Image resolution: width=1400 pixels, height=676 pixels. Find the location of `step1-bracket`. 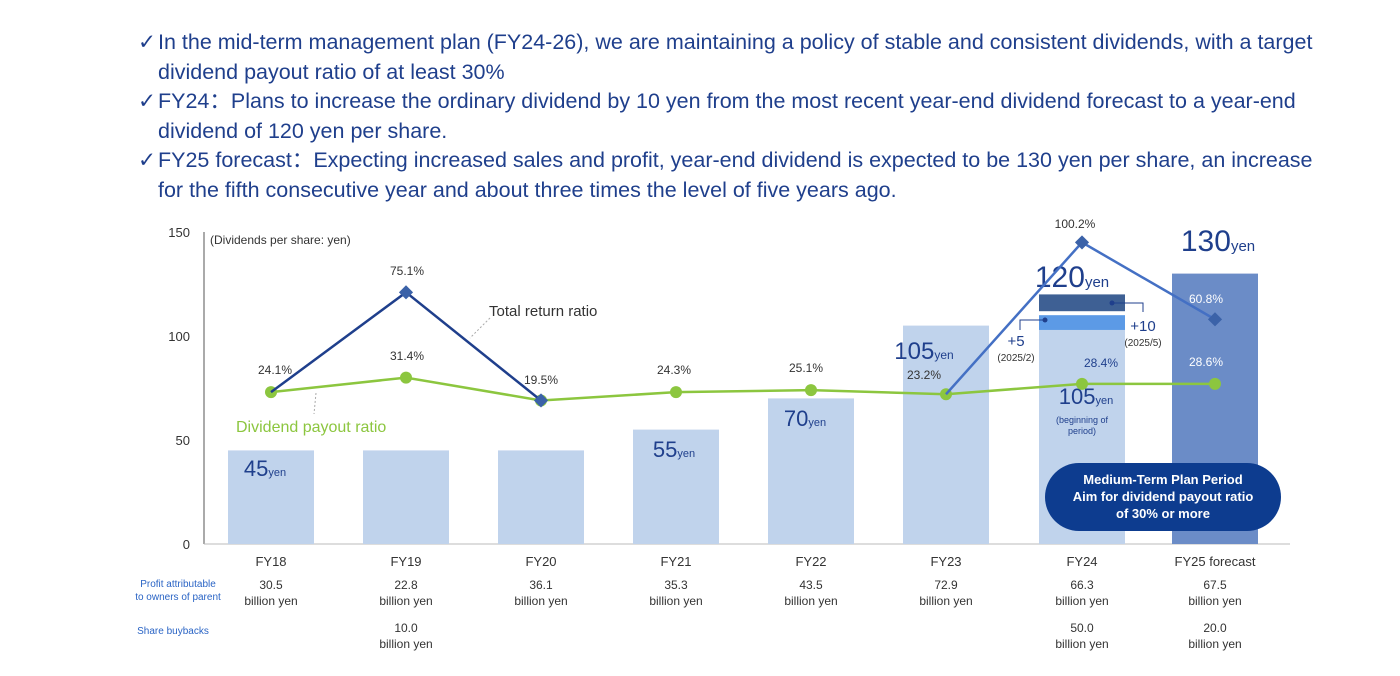

step1-bracket is located at coordinates (1031, 324).